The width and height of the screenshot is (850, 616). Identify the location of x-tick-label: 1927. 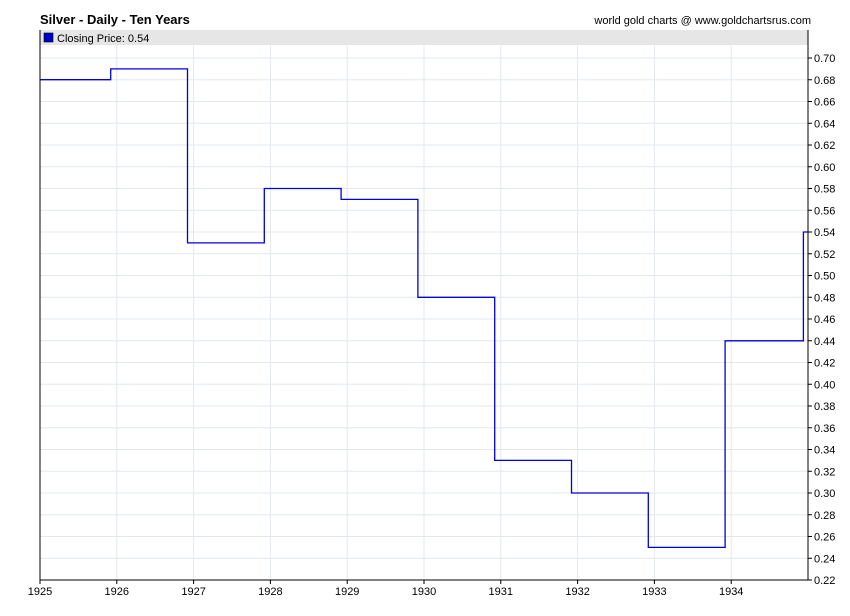
(193, 592).